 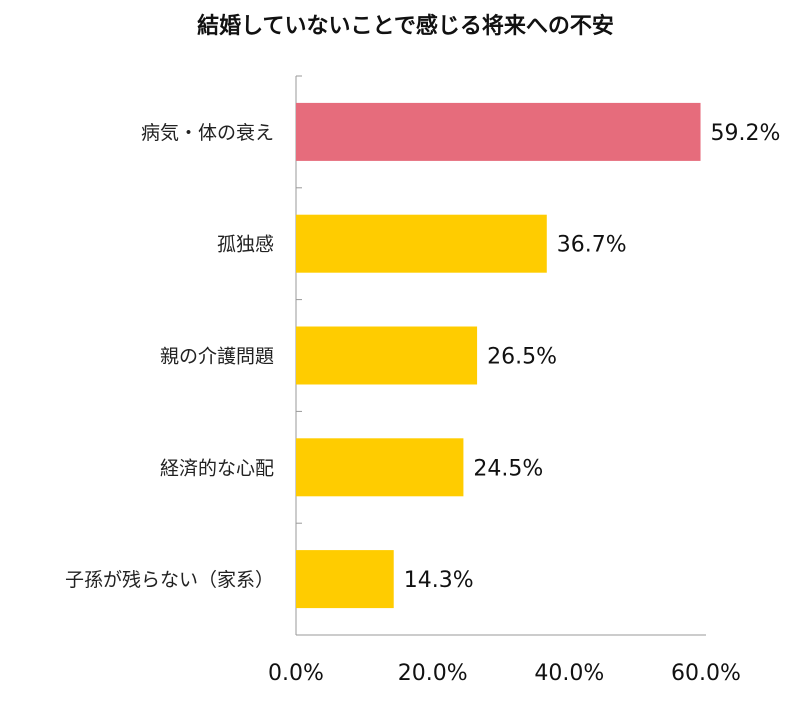 I want to click on data-label: 24.5%, so click(x=508, y=468).